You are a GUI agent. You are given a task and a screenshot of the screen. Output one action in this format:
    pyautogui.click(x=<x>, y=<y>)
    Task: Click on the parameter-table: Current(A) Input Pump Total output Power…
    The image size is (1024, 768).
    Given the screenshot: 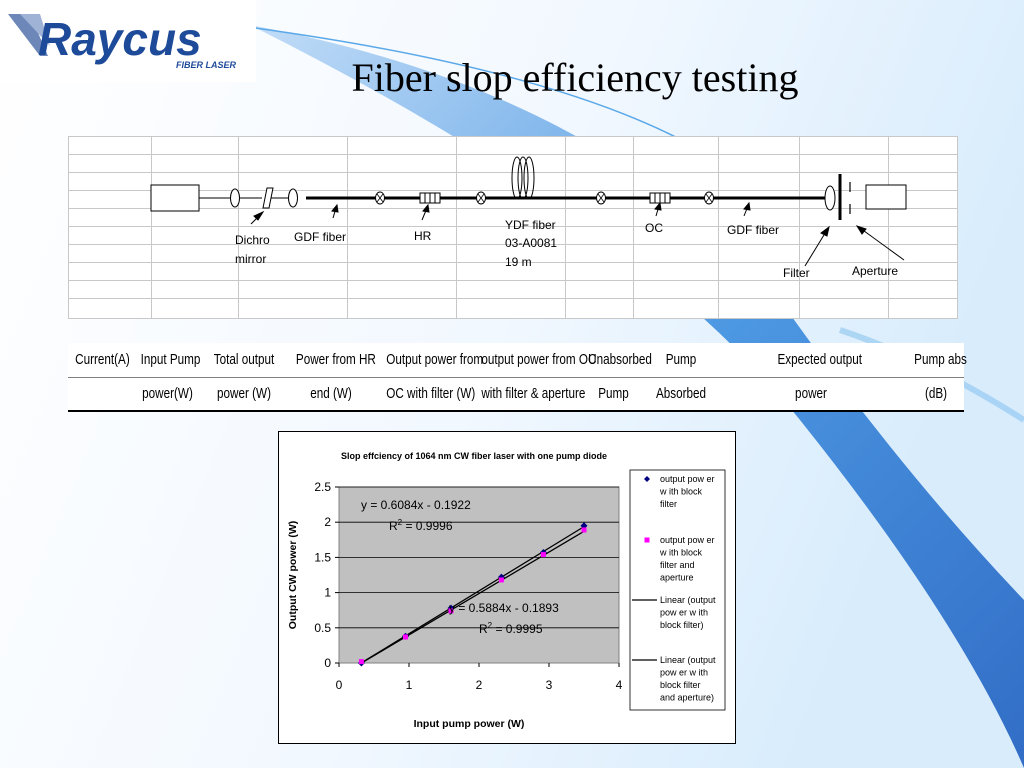 What is the action you would take?
    pyautogui.click(x=517, y=377)
    